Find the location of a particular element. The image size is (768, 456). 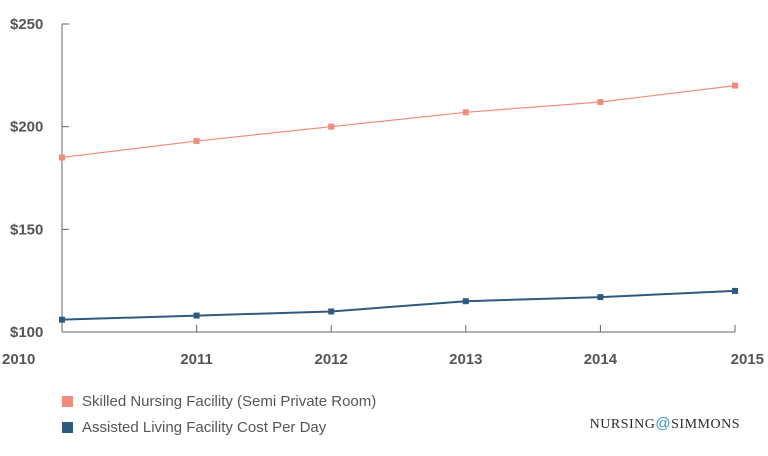

brand-logo-left: NURSING is located at coordinates (622, 424).